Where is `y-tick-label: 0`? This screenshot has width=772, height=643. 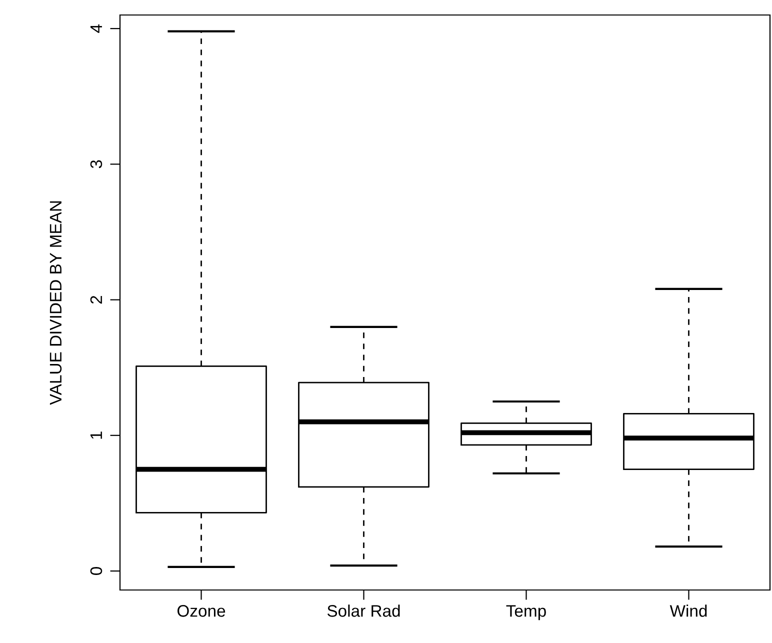
y-tick-label: 0 is located at coordinates (96, 571).